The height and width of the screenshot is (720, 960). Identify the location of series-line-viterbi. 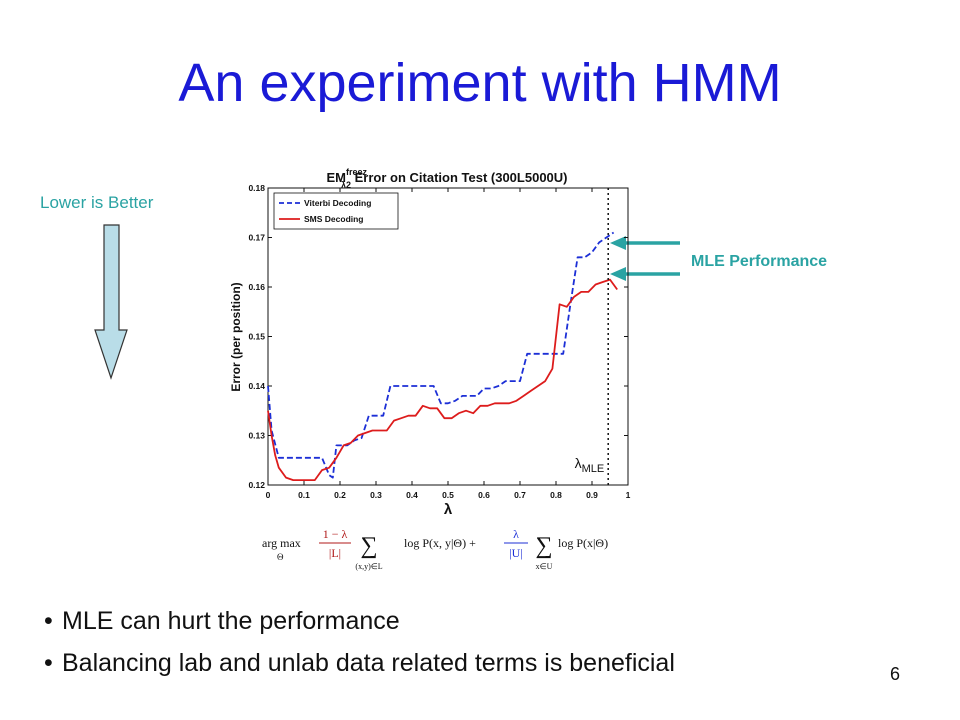
(441, 355).